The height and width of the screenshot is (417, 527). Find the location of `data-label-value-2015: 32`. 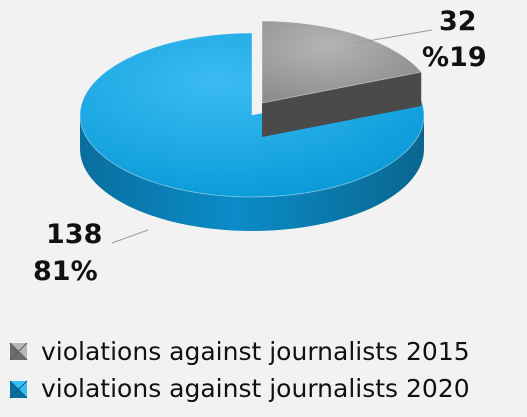

data-label-value-2015: 32 is located at coordinates (458, 21).